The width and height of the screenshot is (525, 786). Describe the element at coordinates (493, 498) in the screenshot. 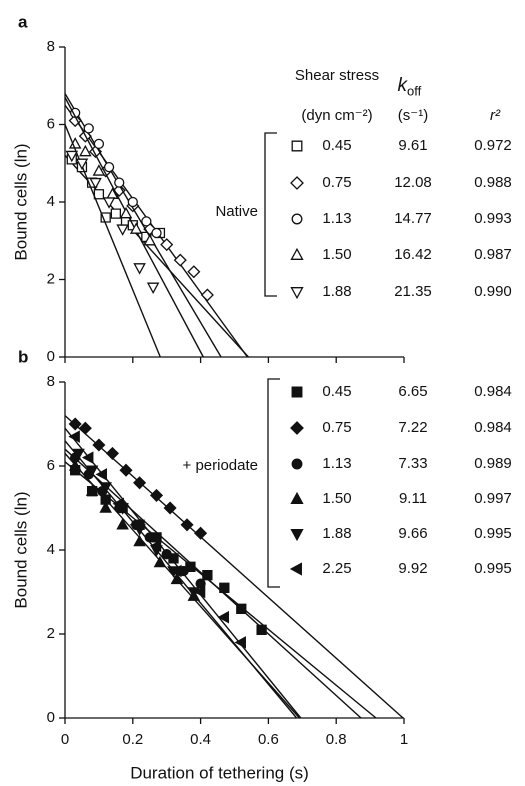

I see `table-r2: 0.997` at that location.